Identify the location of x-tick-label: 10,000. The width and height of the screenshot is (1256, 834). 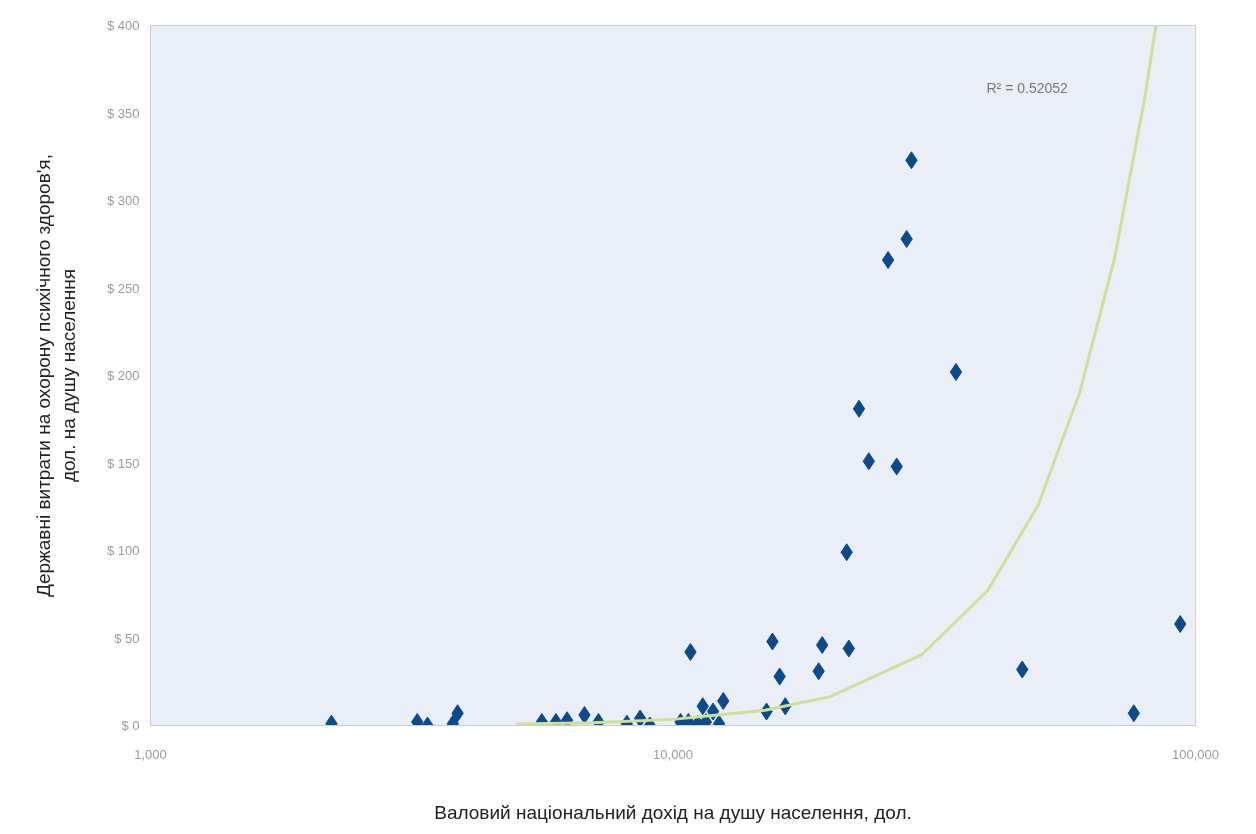
(673, 754).